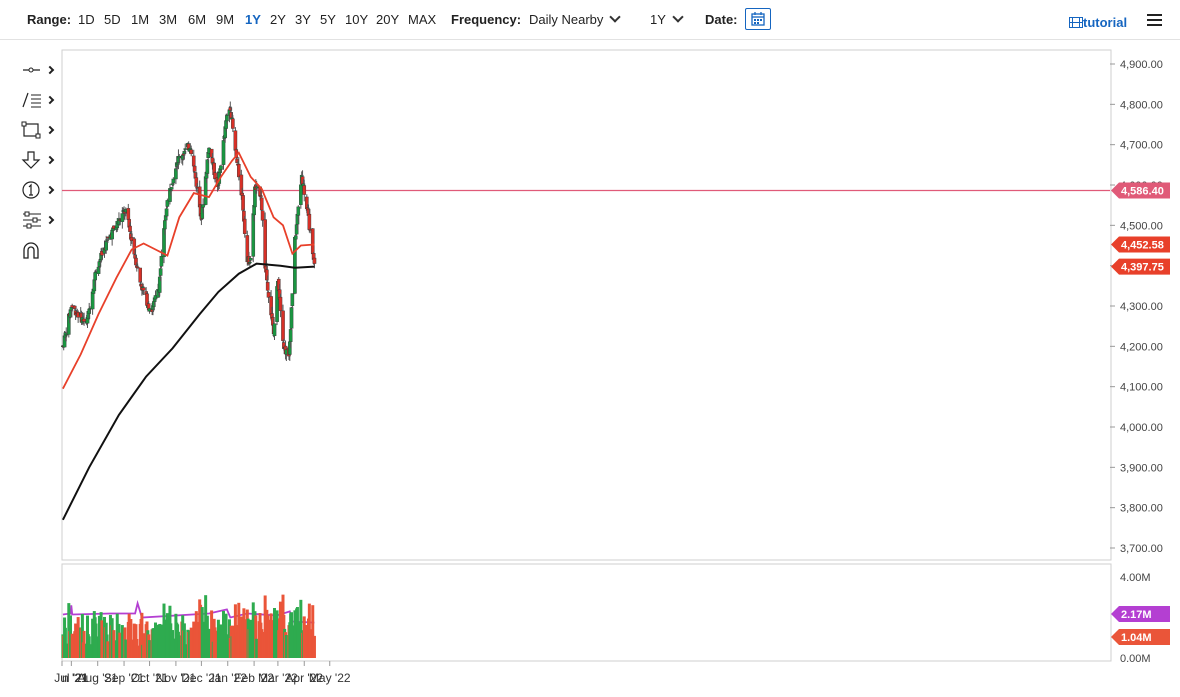 The height and width of the screenshot is (697, 1180). What do you see at coordinates (225, 19) in the screenshot?
I see `range-9m-button: 9M` at bounding box center [225, 19].